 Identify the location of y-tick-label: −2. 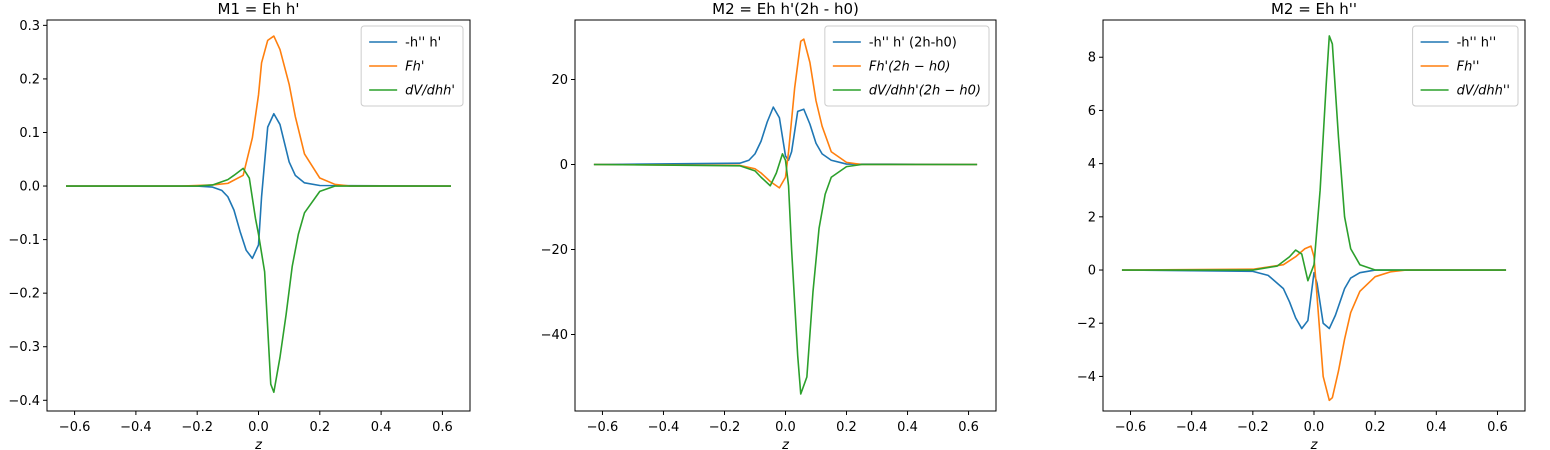
(1086, 324).